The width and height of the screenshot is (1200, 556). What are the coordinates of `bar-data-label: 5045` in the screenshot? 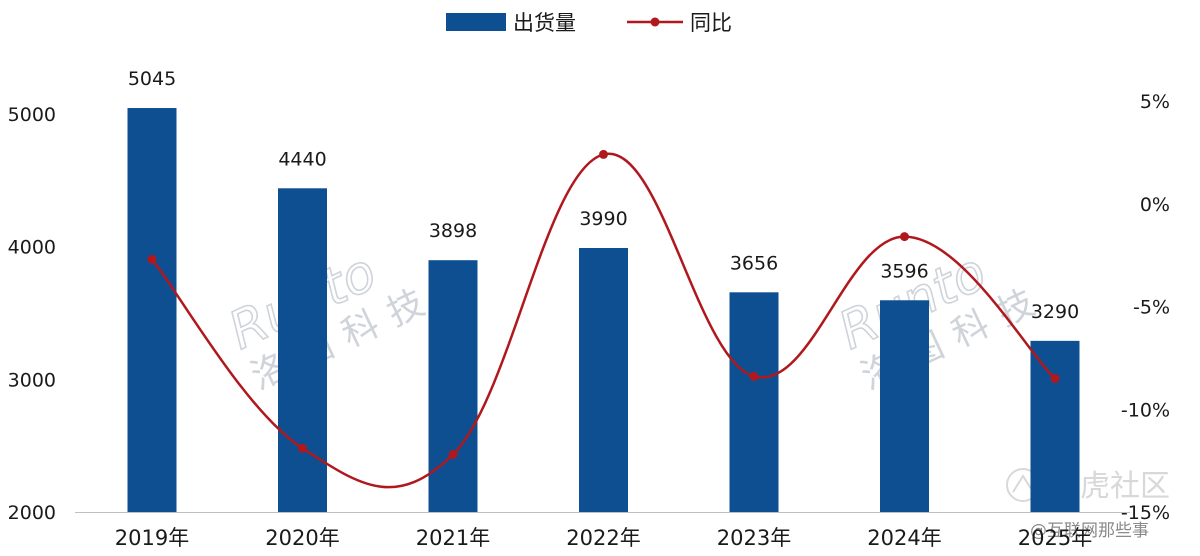 It's located at (152, 79).